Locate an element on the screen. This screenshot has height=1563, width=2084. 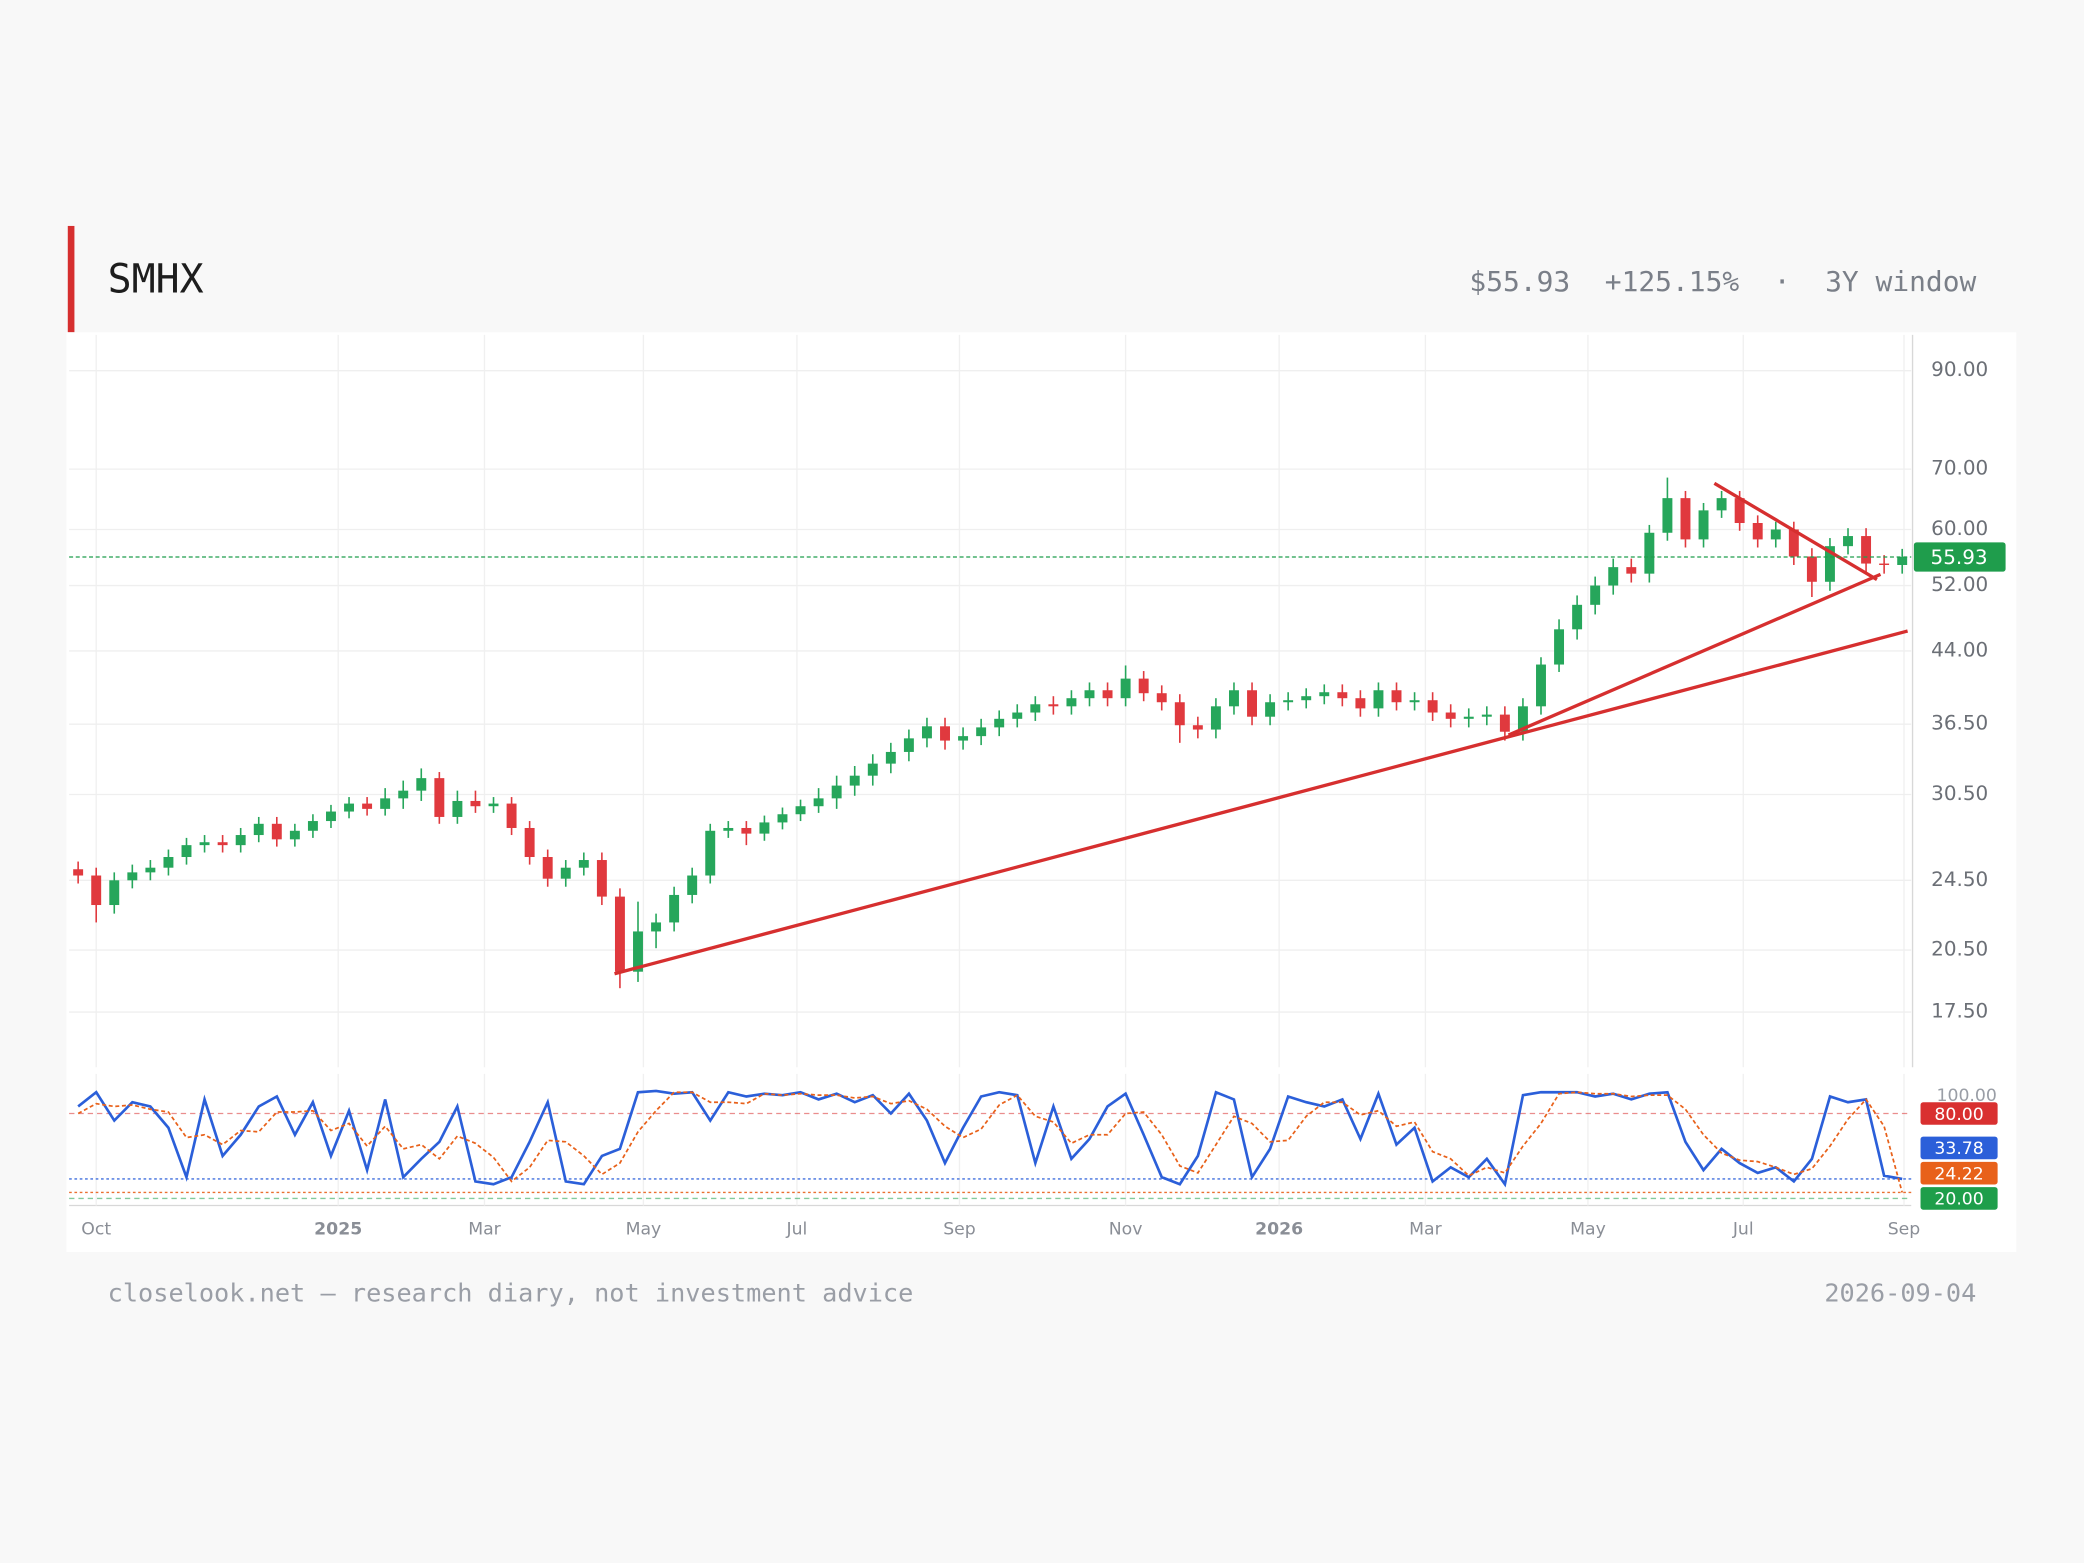
last-price-box is located at coordinates (1959, 557).